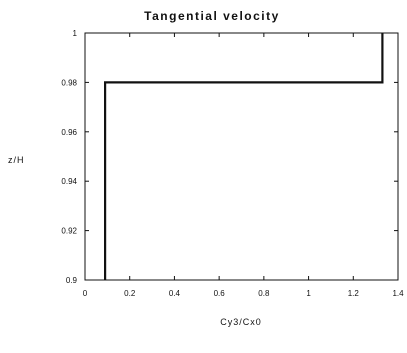 The width and height of the screenshot is (407, 353). Describe the element at coordinates (69, 231) in the screenshot. I see `y-tick-label: 0.92` at that location.